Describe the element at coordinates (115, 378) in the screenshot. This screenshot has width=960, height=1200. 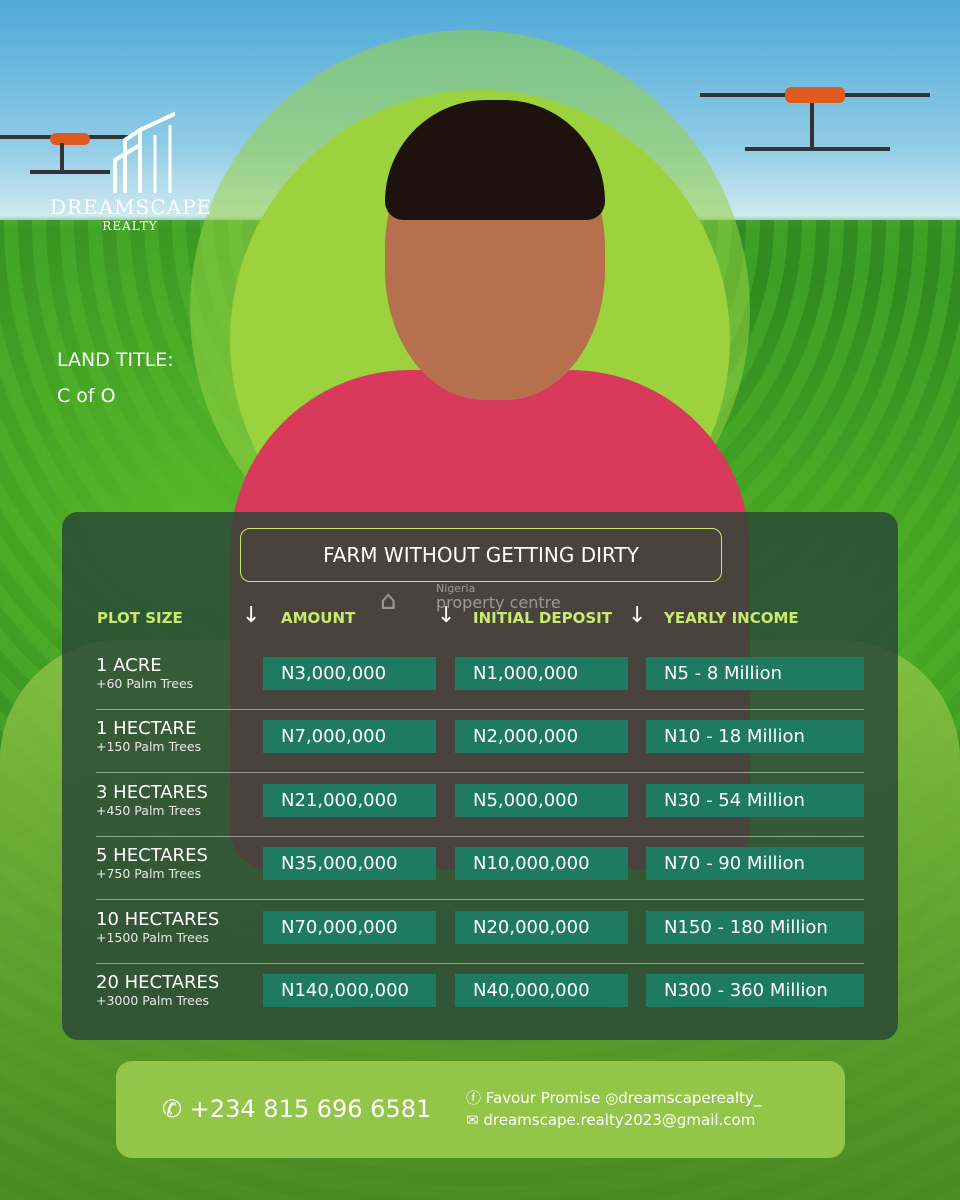
I see `land-title: LAND TITLE: C of O` at that location.